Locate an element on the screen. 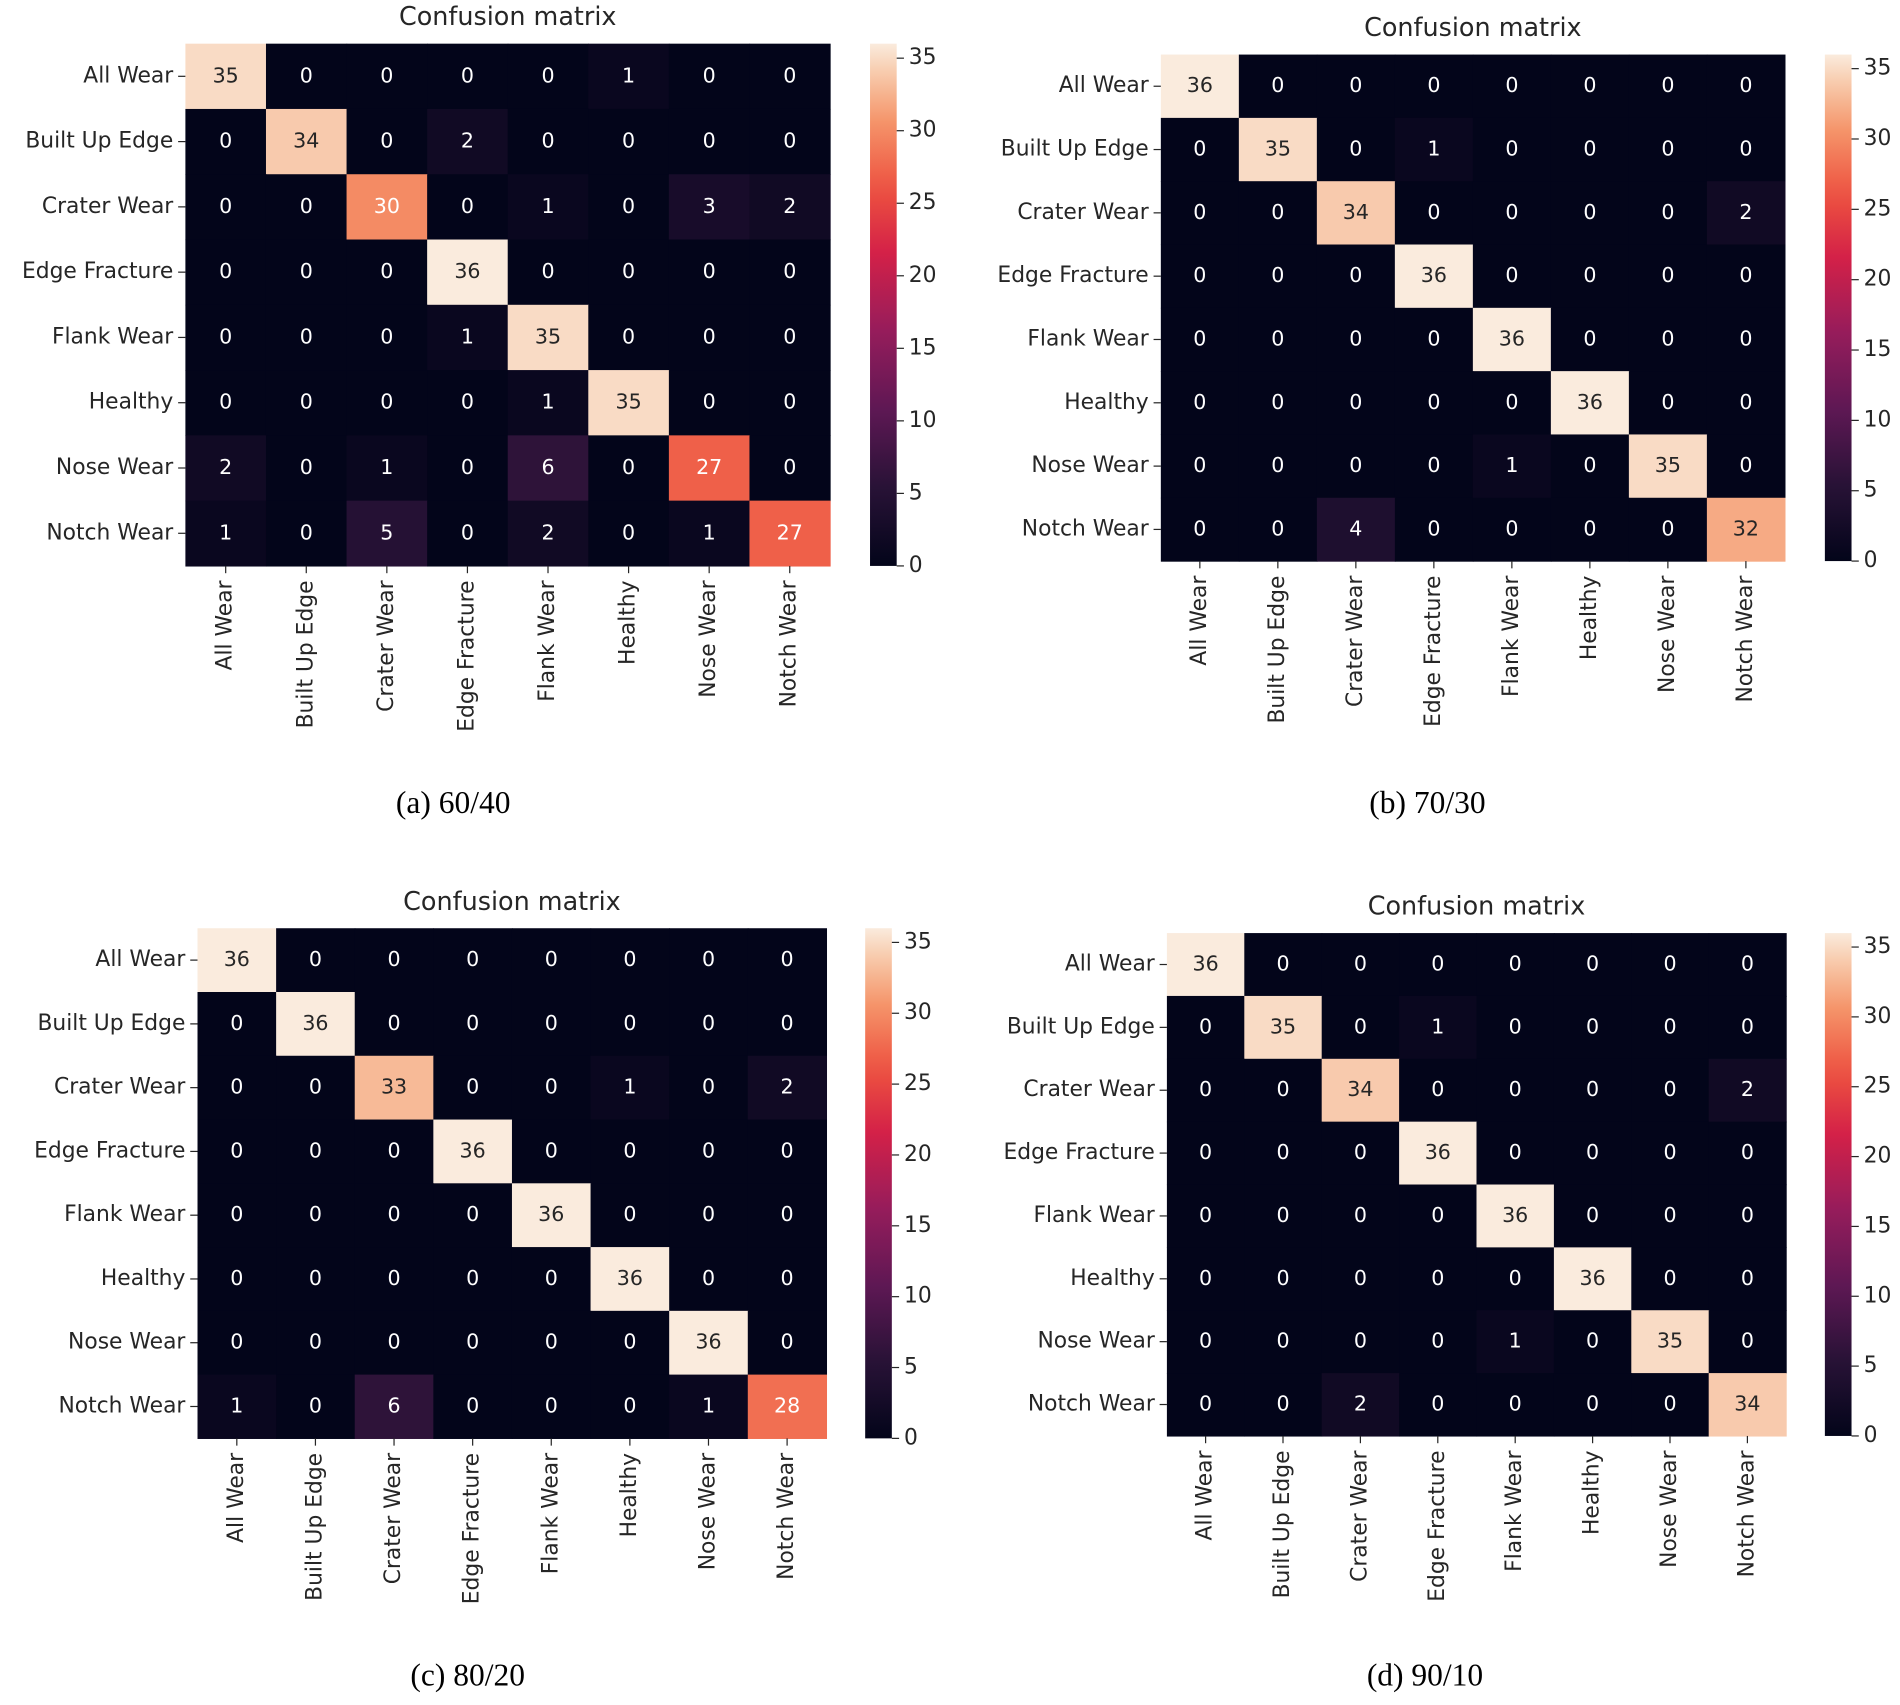 The height and width of the screenshot is (1705, 1900). cell-label: 3 is located at coordinates (709, 206).